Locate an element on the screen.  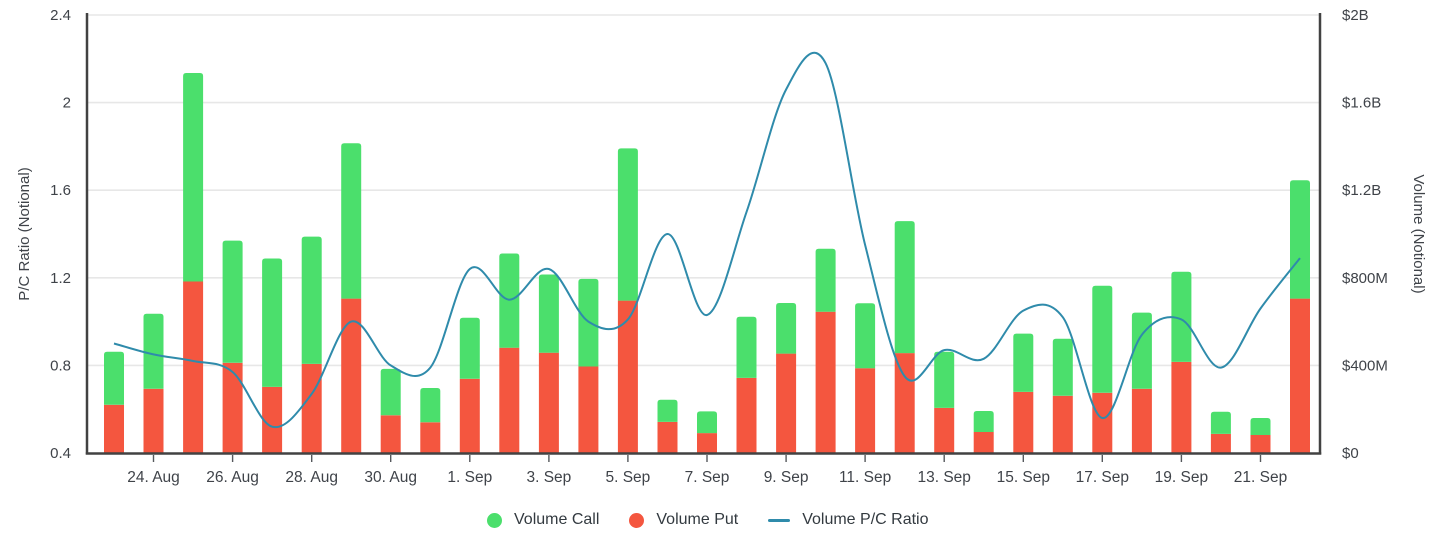
left-axis-tick-label: 0.8 is located at coordinates (60, 365).